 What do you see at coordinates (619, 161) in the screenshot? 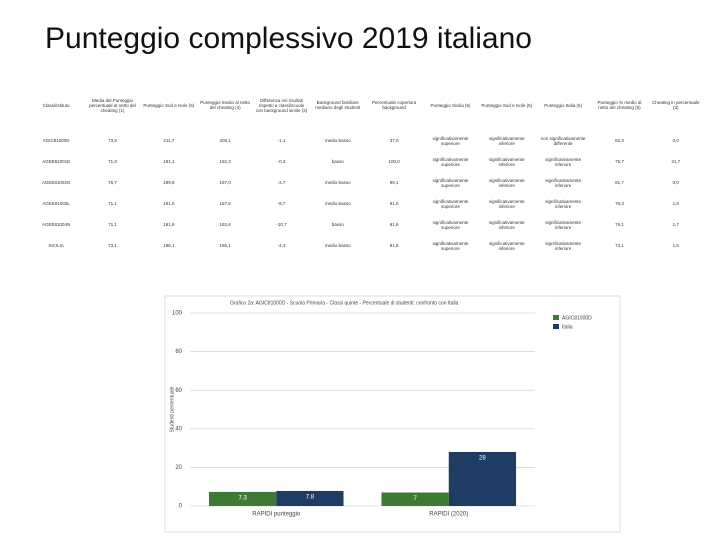
I see `table-cell: 75,7` at bounding box center [619, 161].